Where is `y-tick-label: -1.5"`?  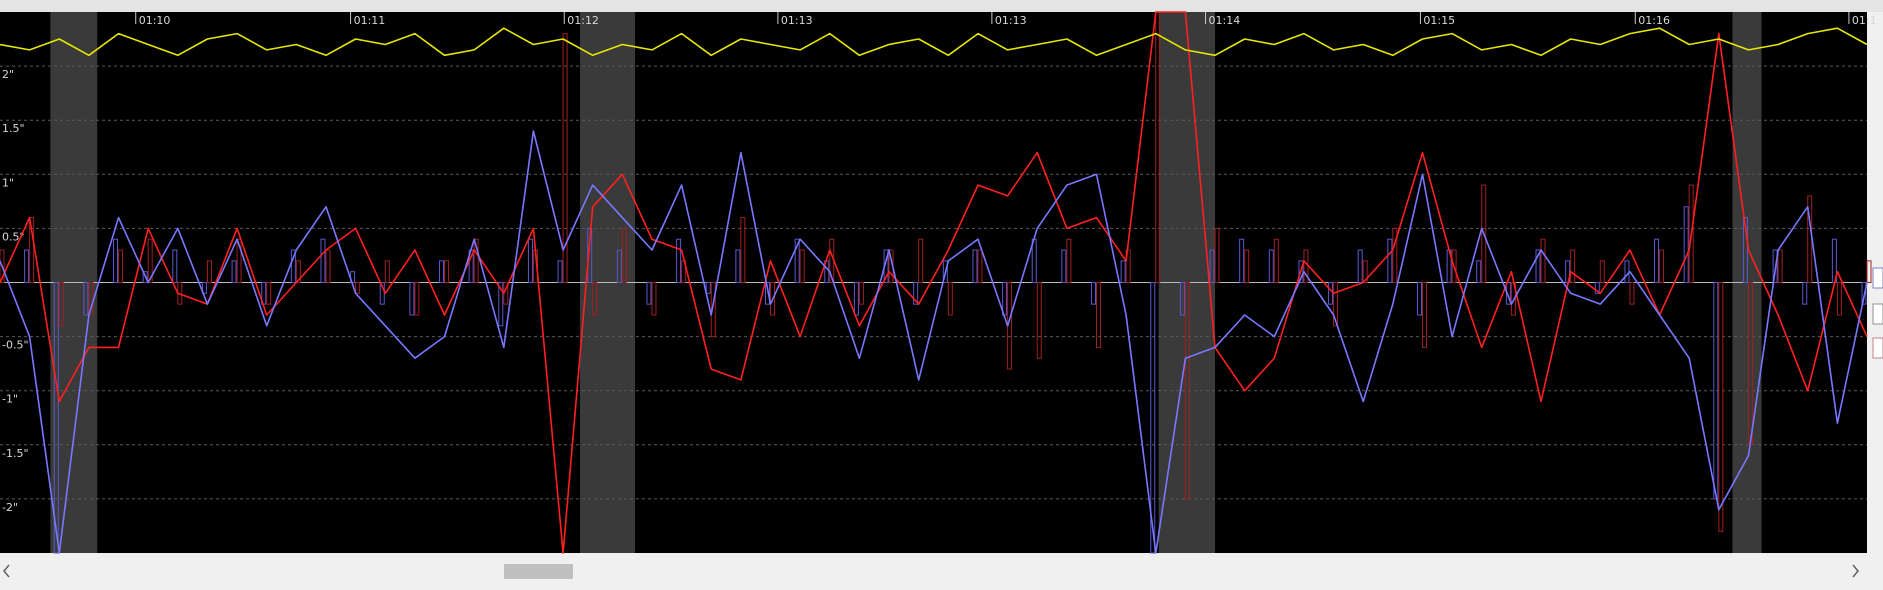 y-tick-label: -1.5" is located at coordinates (15, 453).